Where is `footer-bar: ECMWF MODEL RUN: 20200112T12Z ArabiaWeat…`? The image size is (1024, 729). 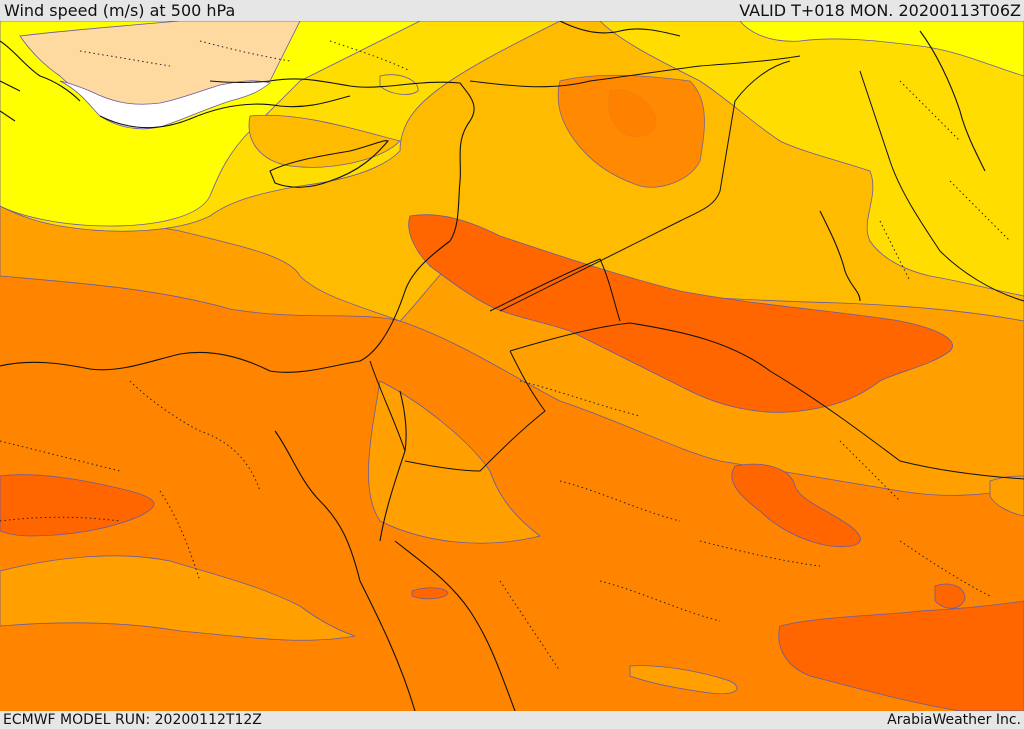
footer-bar: ECMWF MODEL RUN: 20200112T12Z ArabiaWeat… is located at coordinates (512, 720).